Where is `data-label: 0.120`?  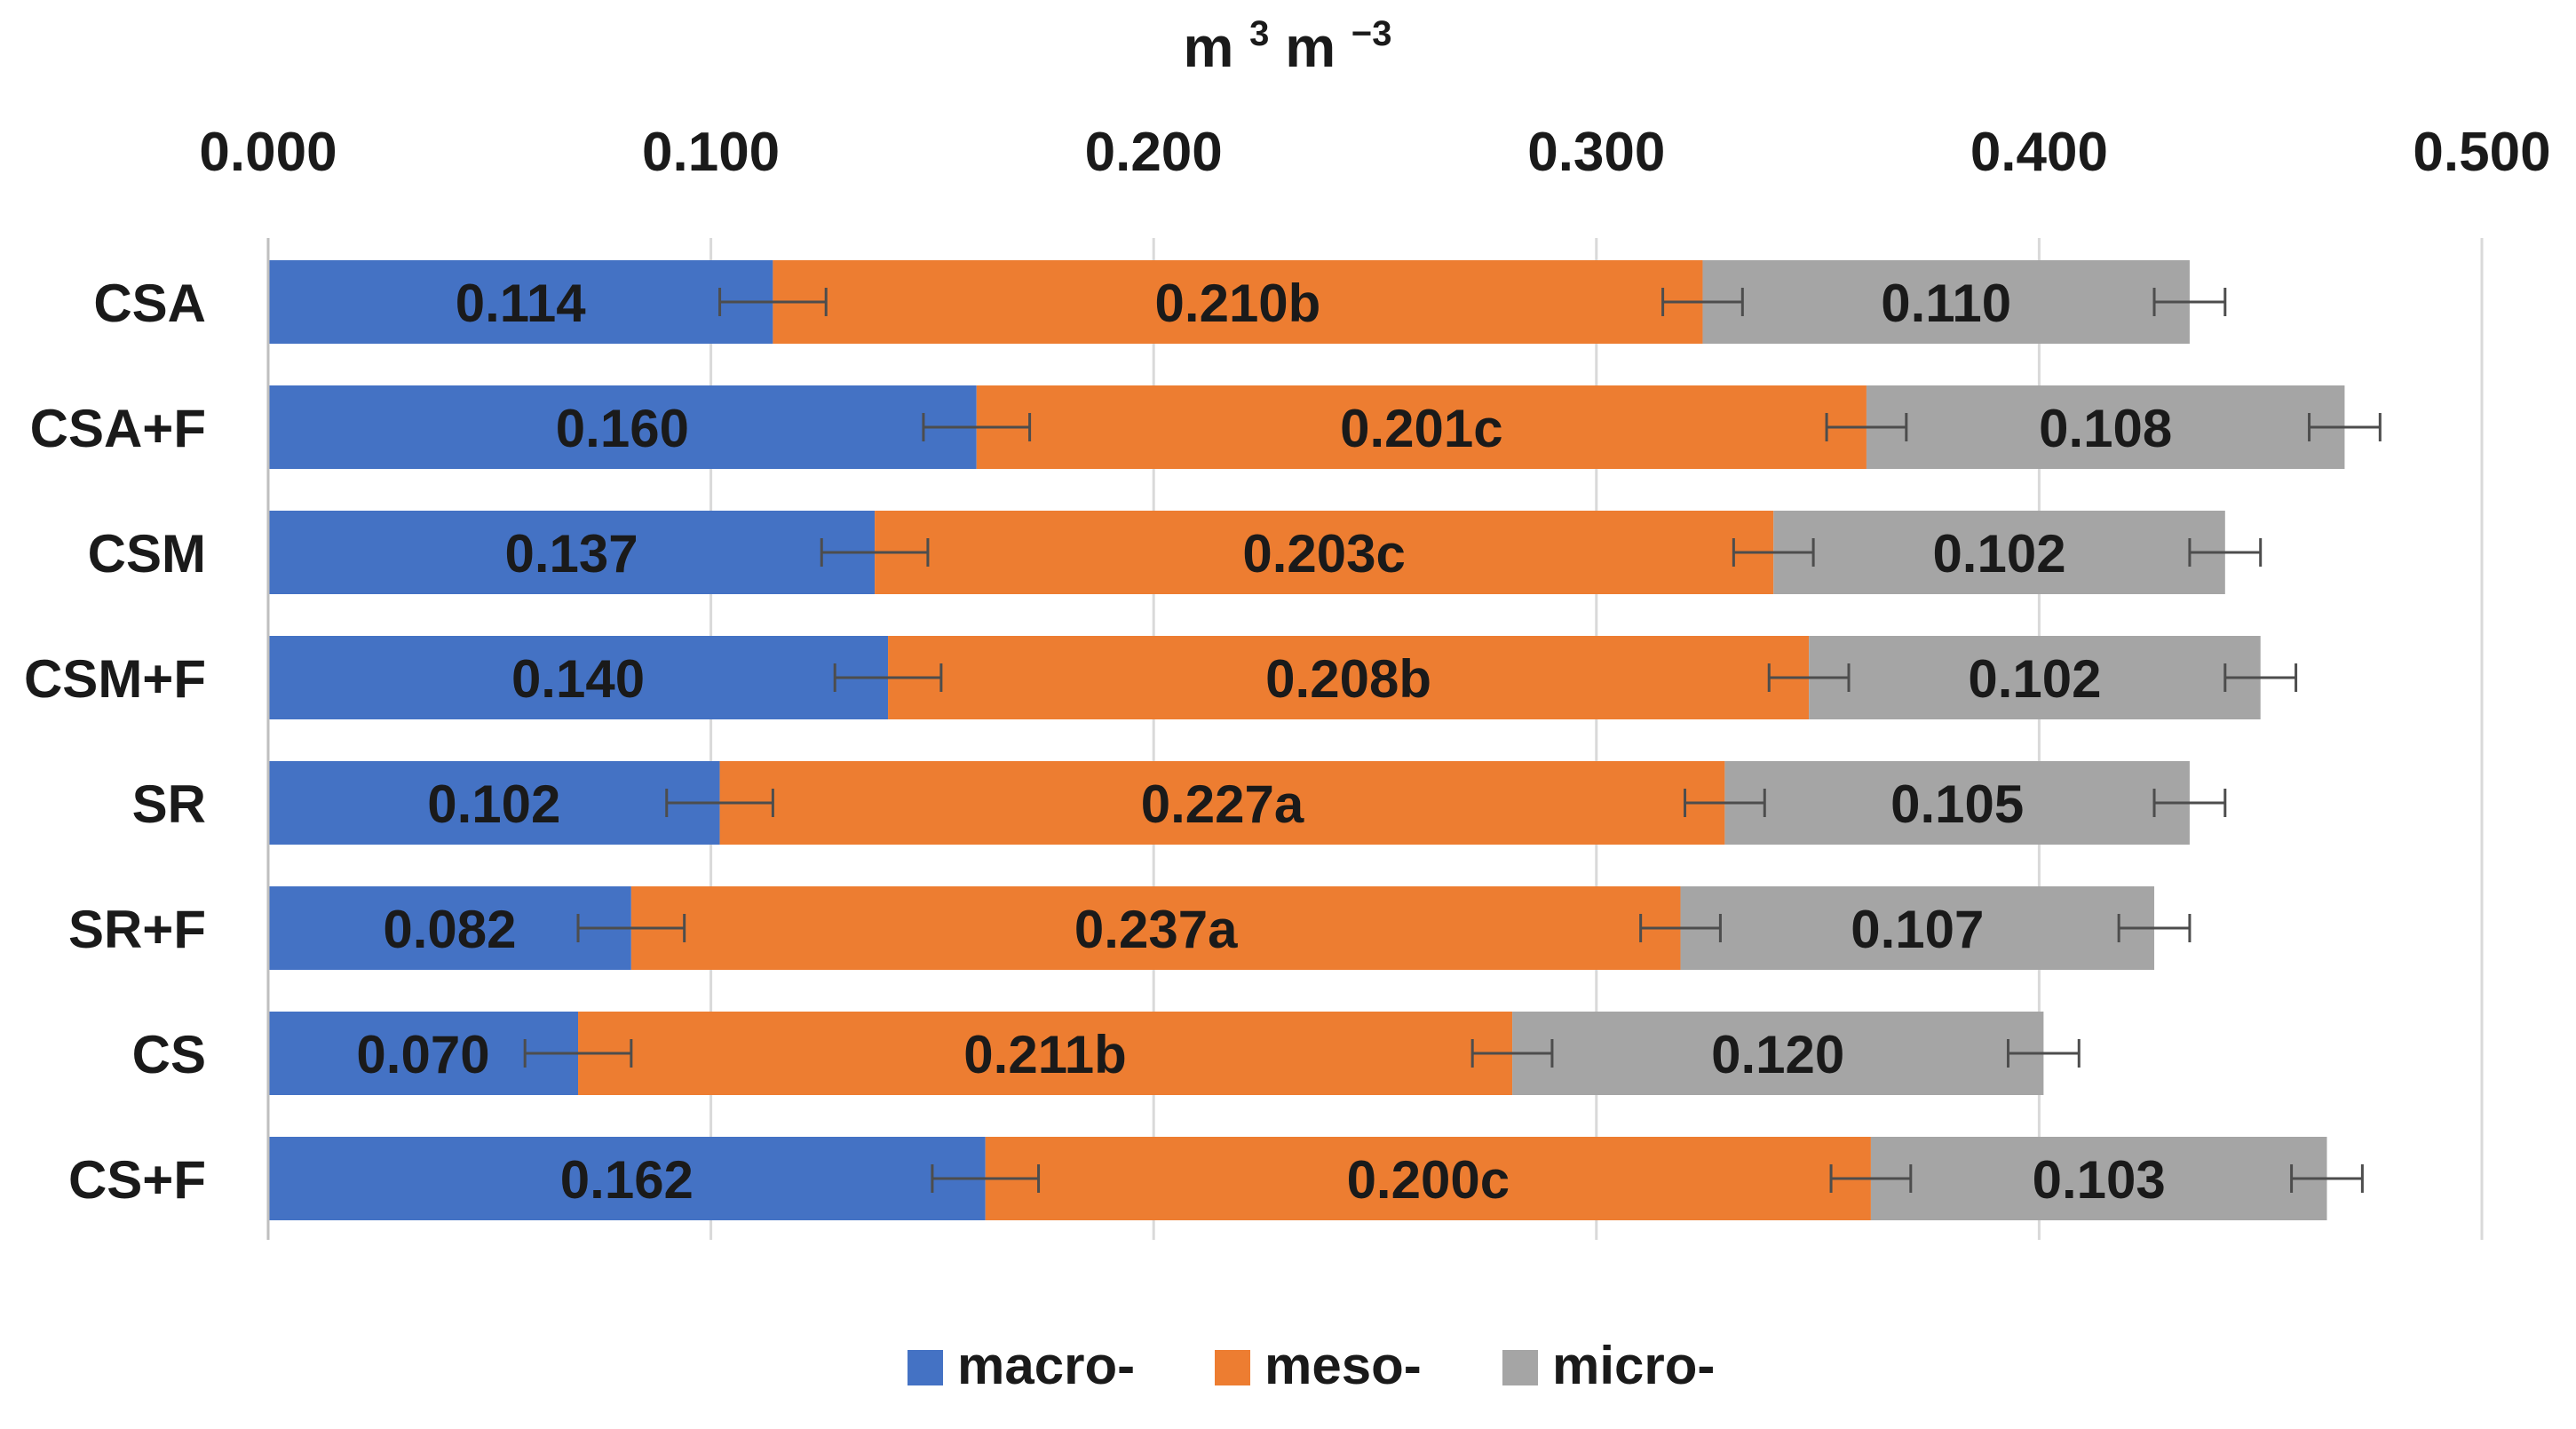 data-label: 0.120 is located at coordinates (1778, 1054).